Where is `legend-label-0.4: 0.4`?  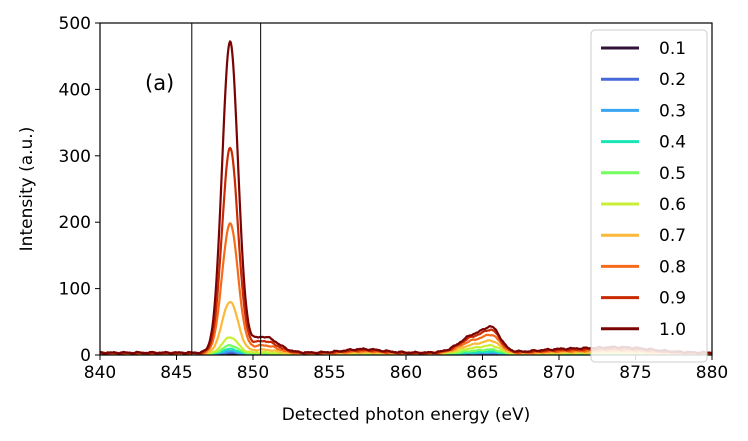 legend-label-0.4: 0.4 is located at coordinates (672, 143).